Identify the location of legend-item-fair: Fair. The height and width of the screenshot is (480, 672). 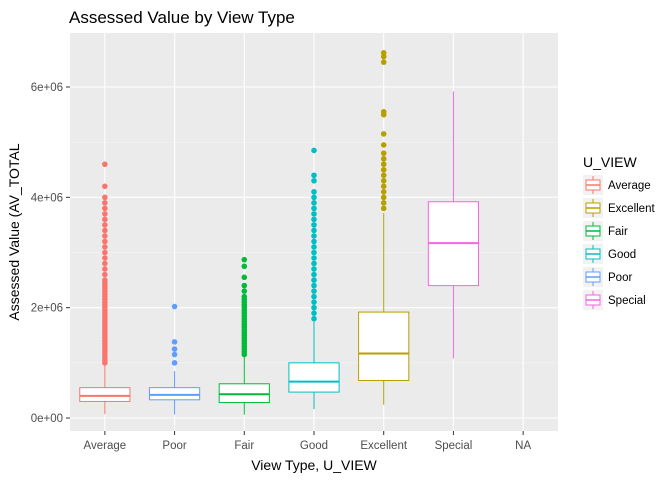
(605, 231).